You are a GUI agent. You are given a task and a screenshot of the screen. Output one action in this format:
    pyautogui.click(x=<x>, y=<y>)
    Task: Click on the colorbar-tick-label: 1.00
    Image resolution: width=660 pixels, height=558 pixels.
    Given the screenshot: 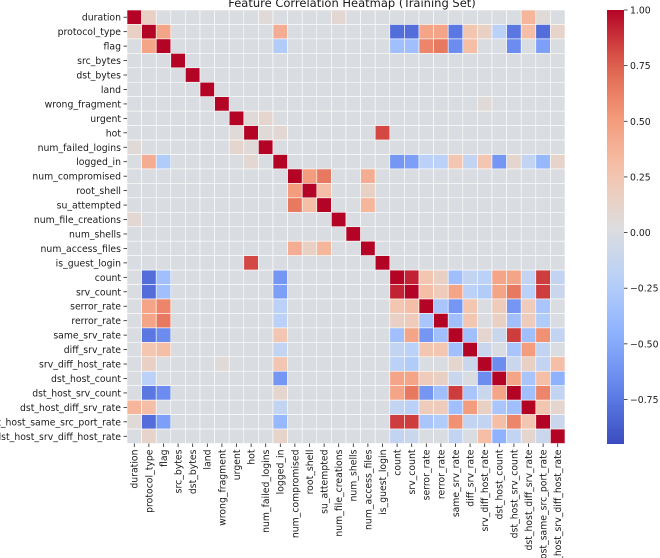 What is the action you would take?
    pyautogui.click(x=640, y=11)
    